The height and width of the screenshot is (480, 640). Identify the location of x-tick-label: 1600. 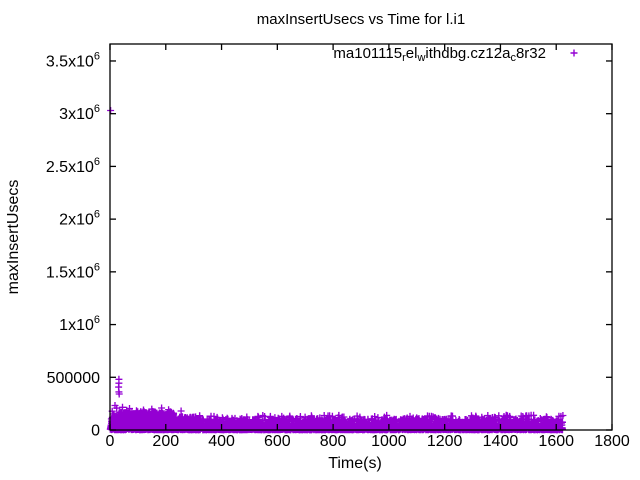
(556, 441).